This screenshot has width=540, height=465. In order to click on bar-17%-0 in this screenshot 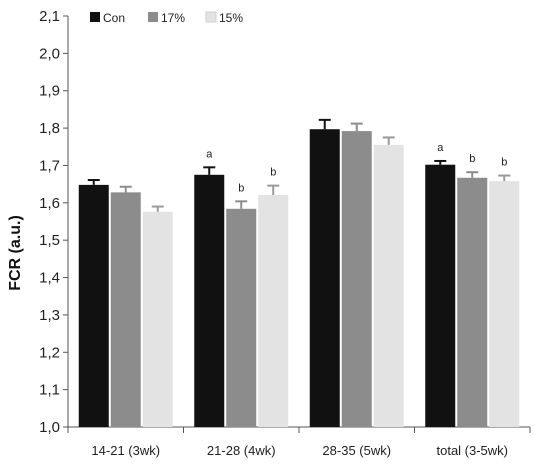, I will do `click(125, 309)`.